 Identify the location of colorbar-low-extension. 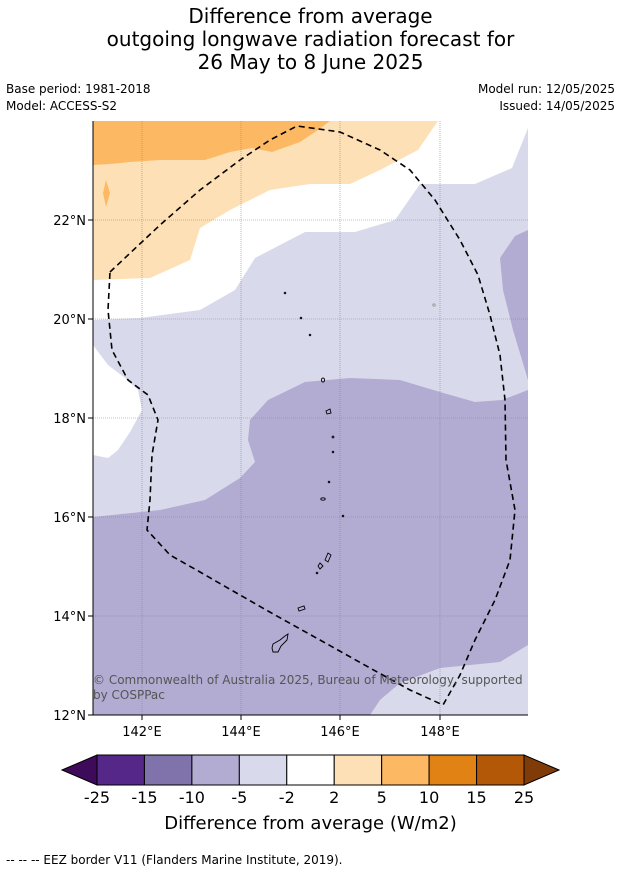
(79, 770).